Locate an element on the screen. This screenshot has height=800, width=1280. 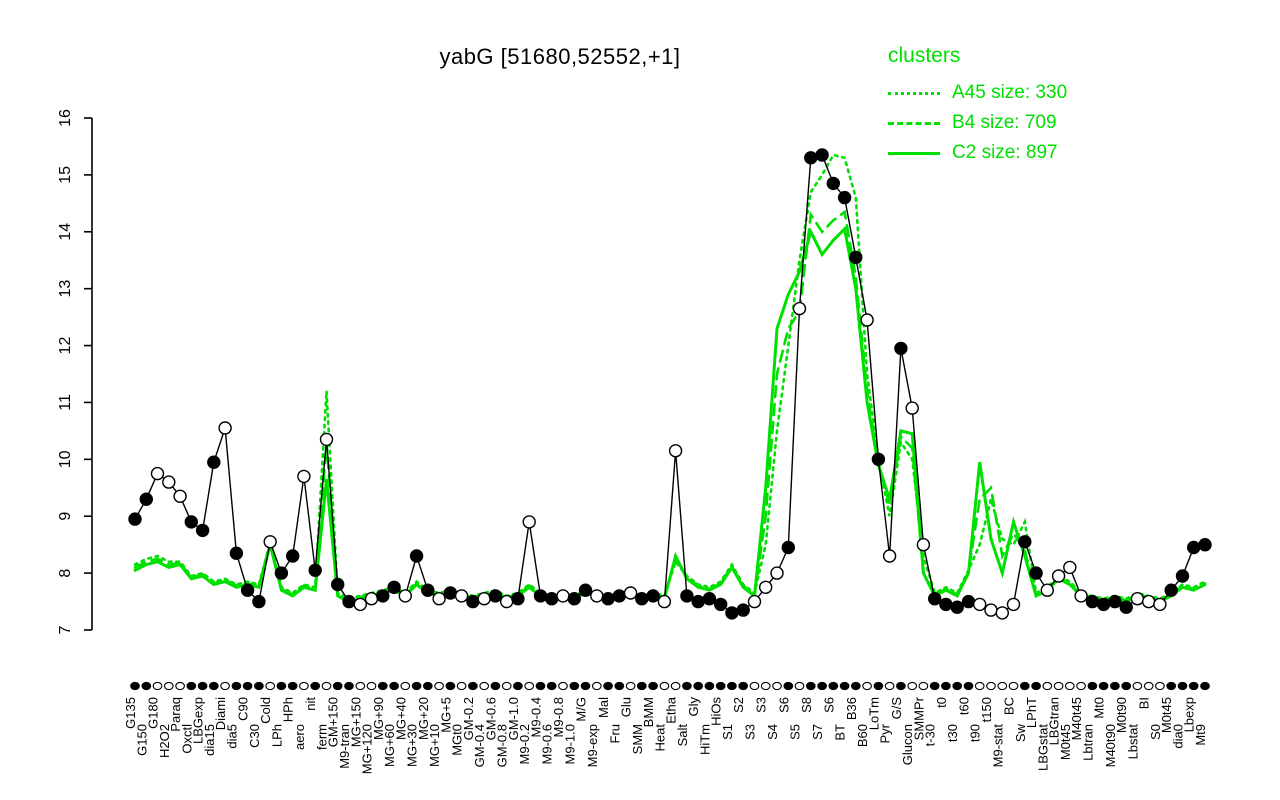
x-tick-label: S4 is located at coordinates (772, 732).